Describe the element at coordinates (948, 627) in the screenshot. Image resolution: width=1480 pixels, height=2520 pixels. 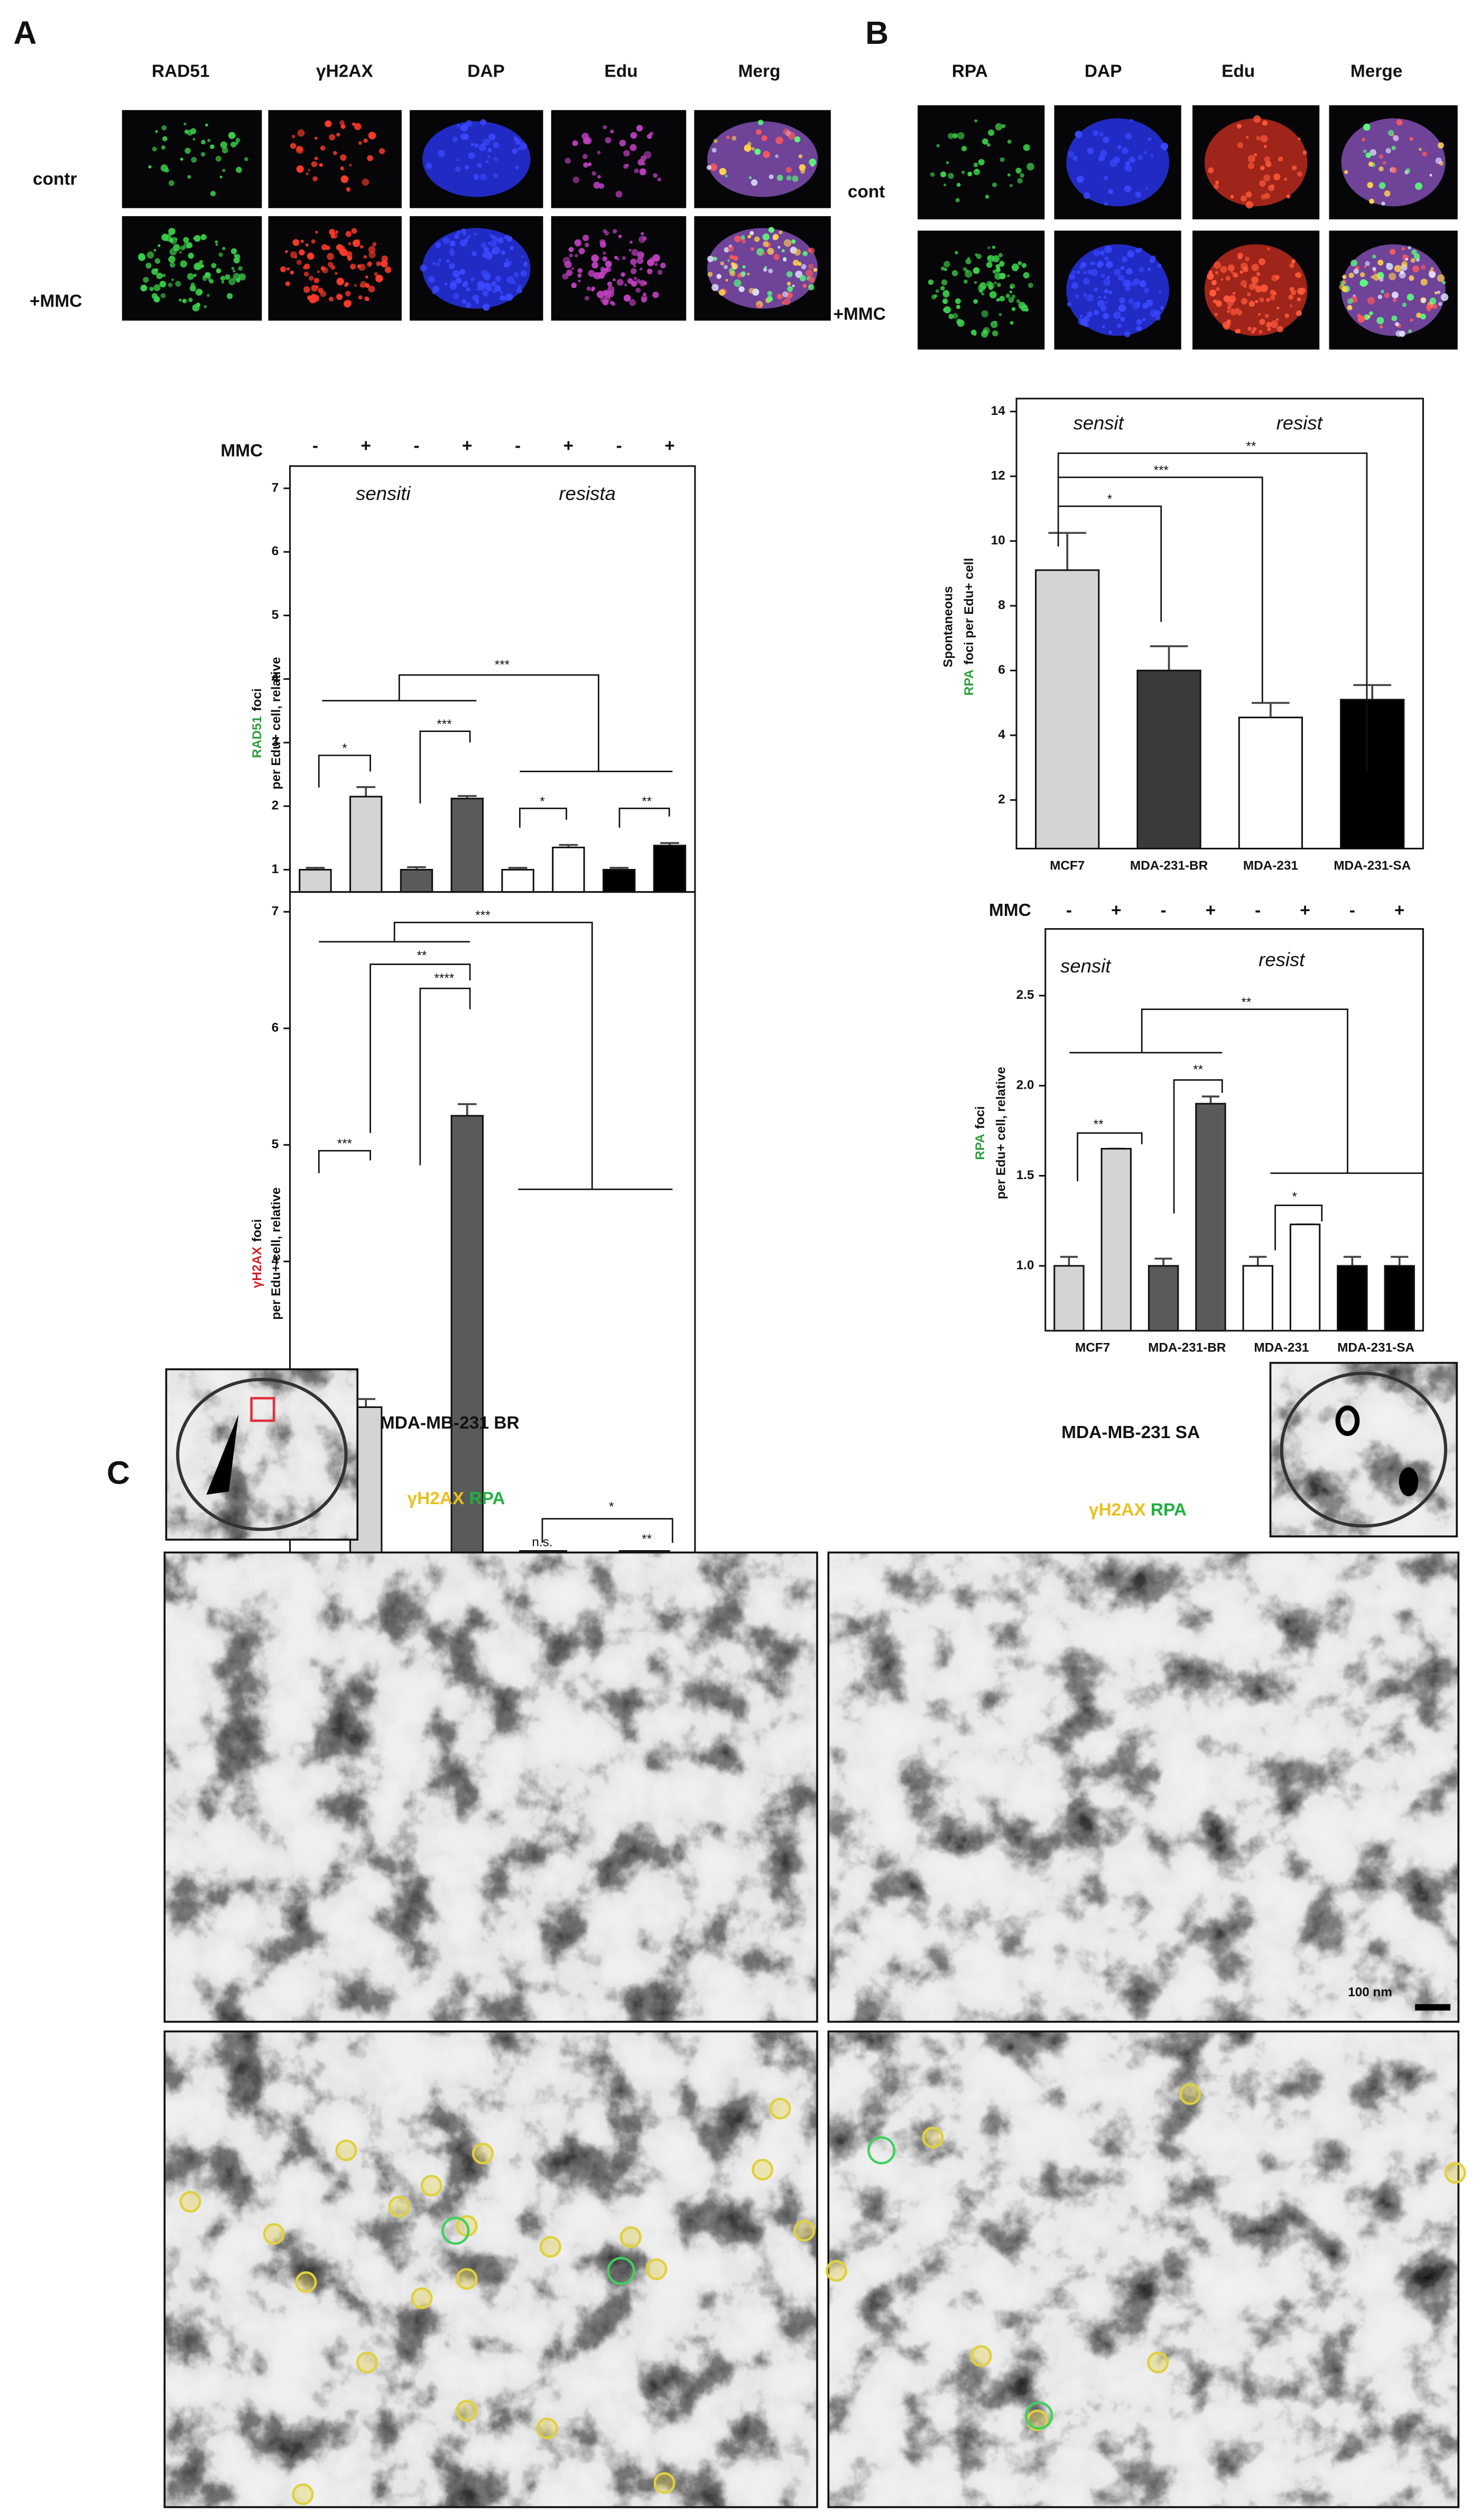
I see `y-axis-label: Spontaneous` at that location.